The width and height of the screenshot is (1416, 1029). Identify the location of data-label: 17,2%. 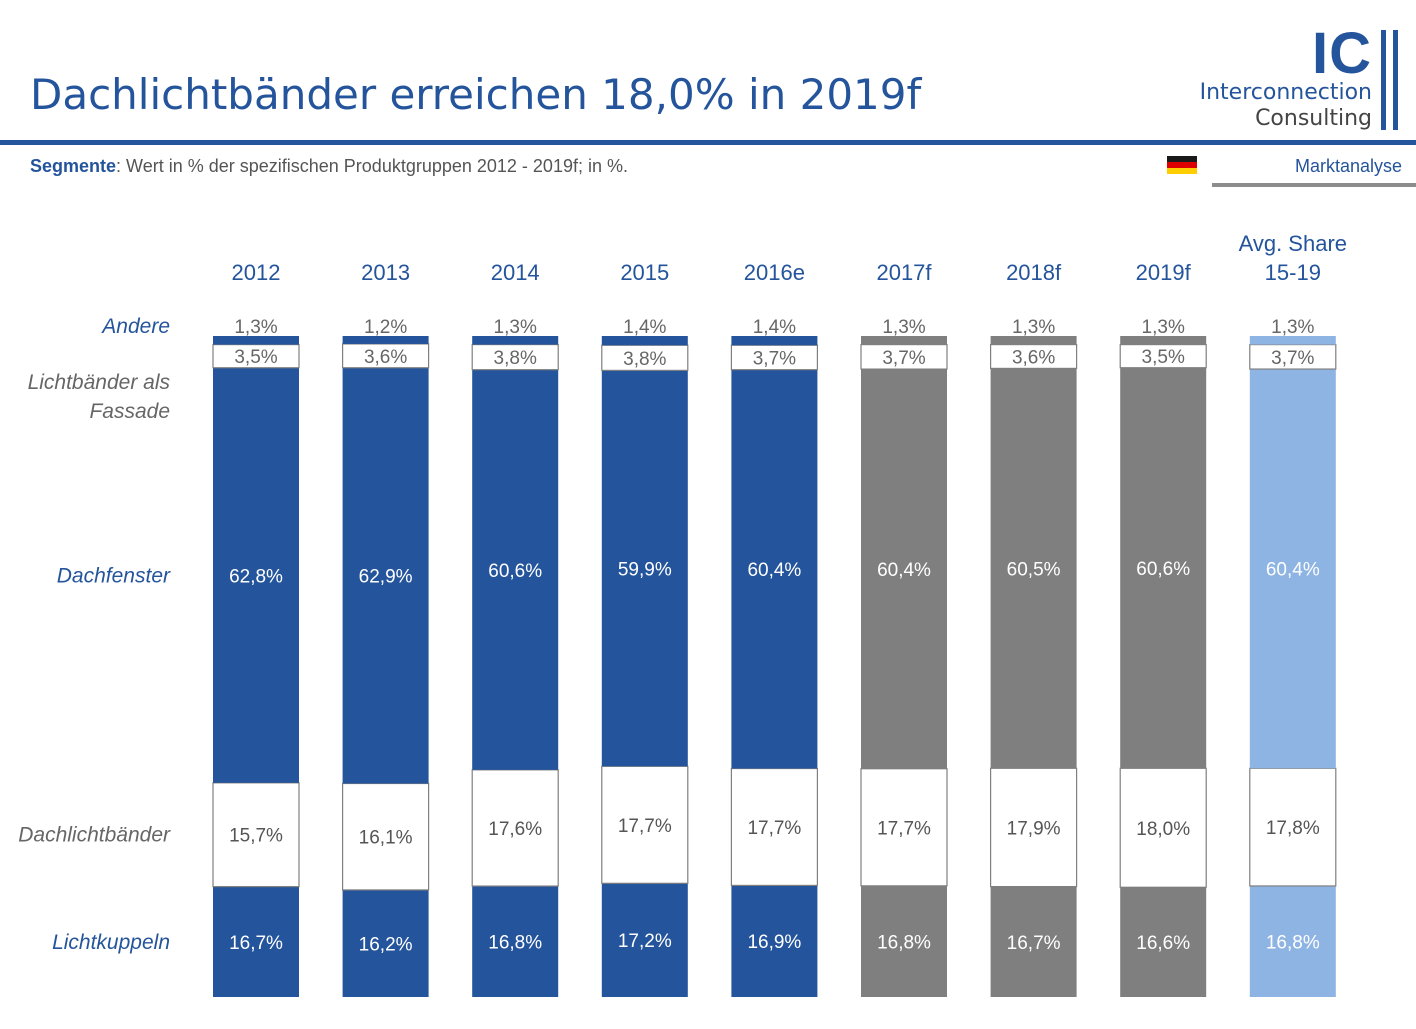
(645, 941).